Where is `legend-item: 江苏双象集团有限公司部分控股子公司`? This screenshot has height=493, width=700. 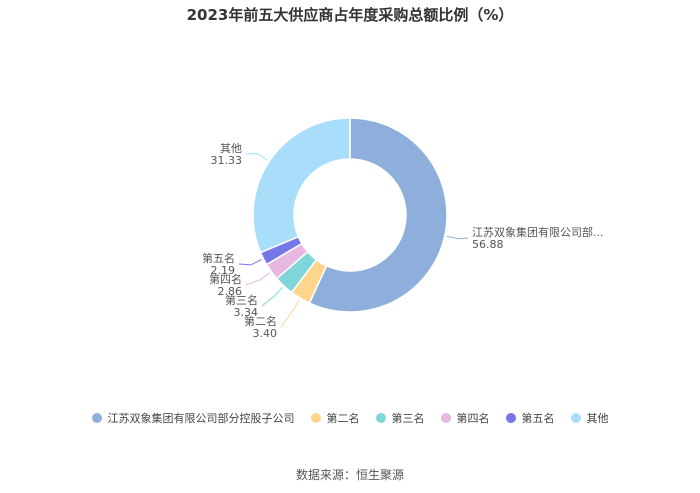 legend-item: 江苏双象集团有限公司部分控股子公司 is located at coordinates (193, 418).